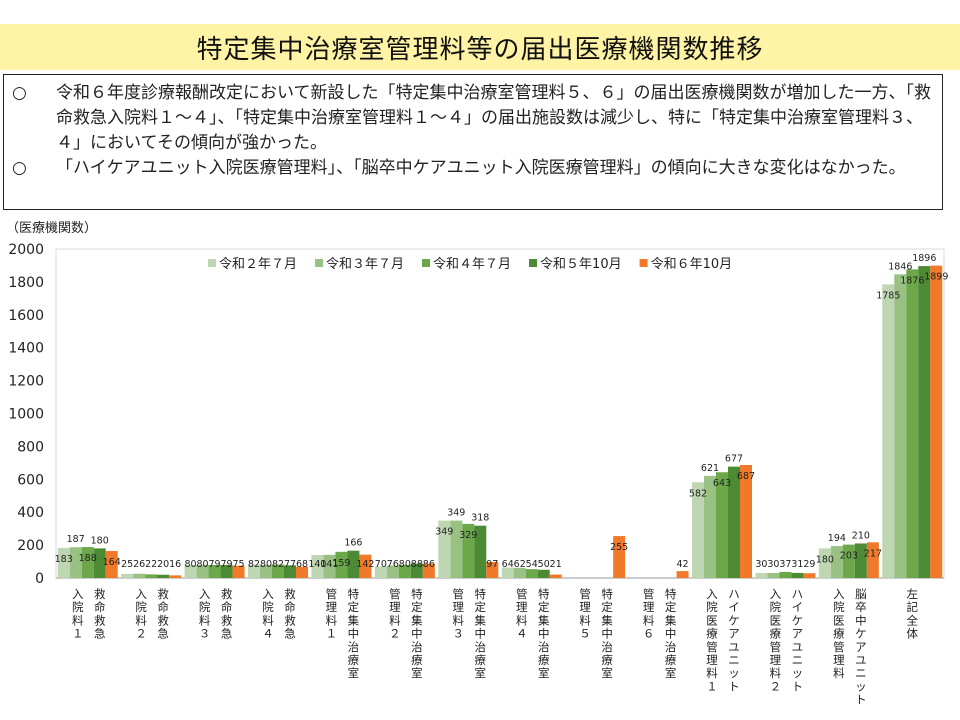 This screenshot has height=720, width=960. Describe the element at coordinates (825, 559) in the screenshot. I see `data-label: 180` at that location.